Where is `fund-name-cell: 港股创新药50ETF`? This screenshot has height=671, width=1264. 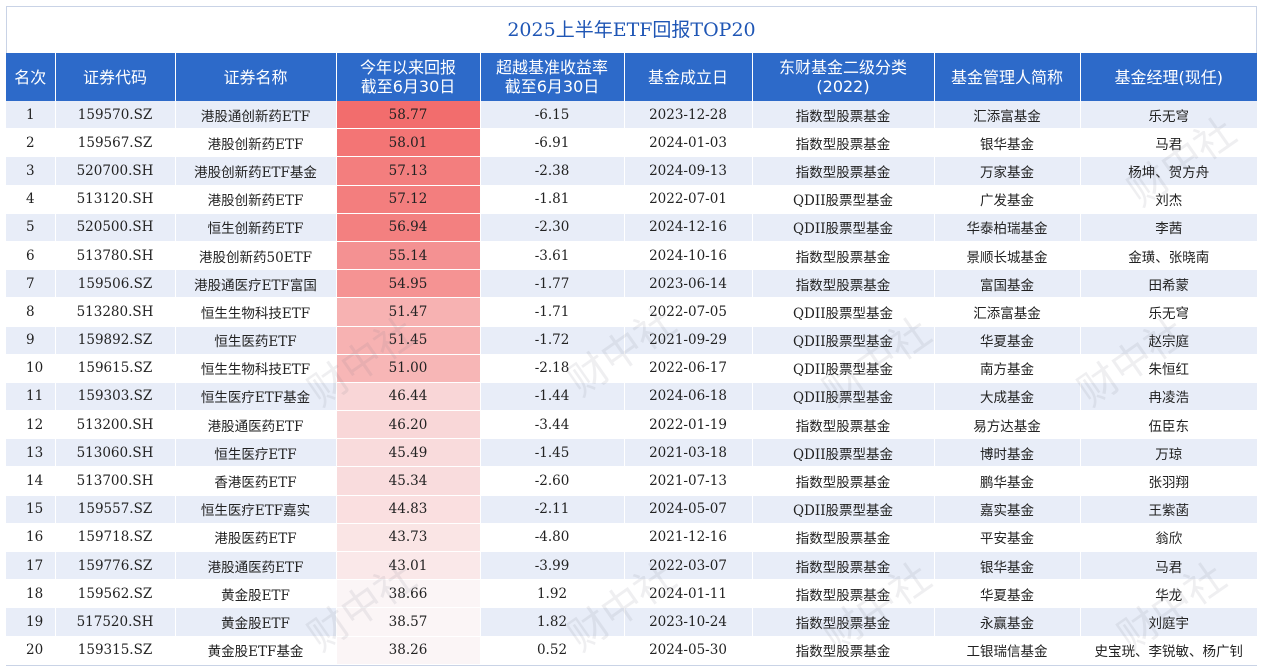
fund-name-cell: 港股创新药50ETF is located at coordinates (256, 256).